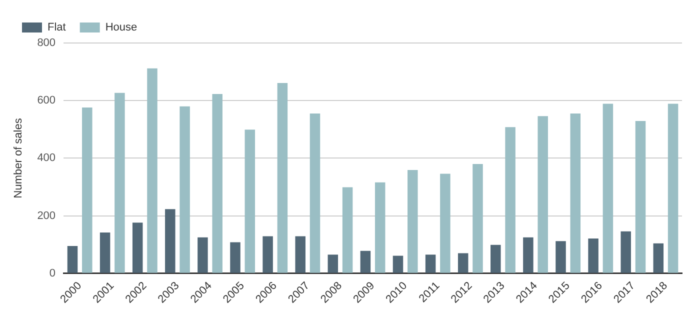  What do you see at coordinates (46, 158) in the screenshot?
I see `y-tick-label: 400` at bounding box center [46, 158].